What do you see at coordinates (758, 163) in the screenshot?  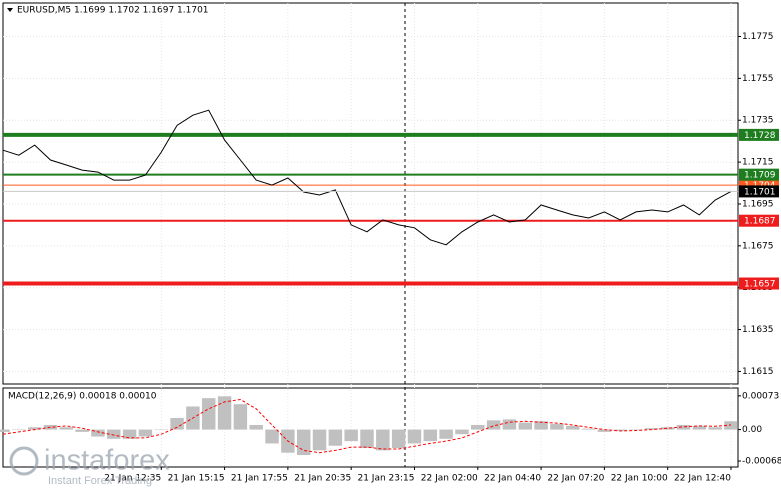 I see `y-tick-label: 1.1715` at bounding box center [758, 163].